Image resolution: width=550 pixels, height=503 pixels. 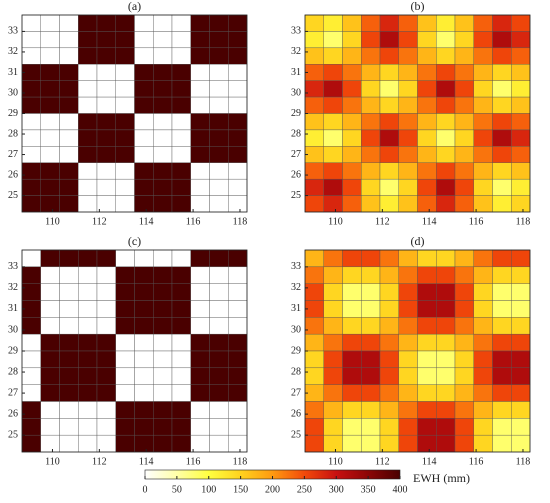 I want to click on y-tick-label: 28, so click(x=296, y=371).